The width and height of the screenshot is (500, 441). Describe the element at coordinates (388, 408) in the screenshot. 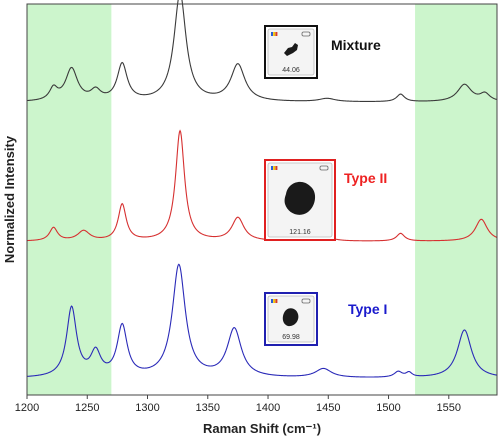

I see `x-tick-label-1500: 1500` at that location.